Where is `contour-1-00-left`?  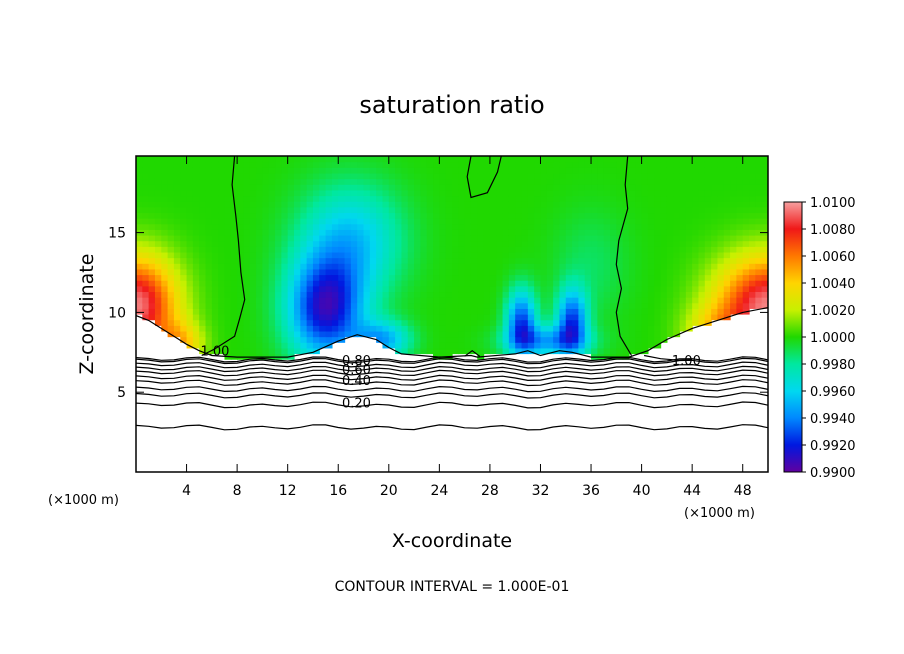 contour-1-00-left is located at coordinates (223, 256).